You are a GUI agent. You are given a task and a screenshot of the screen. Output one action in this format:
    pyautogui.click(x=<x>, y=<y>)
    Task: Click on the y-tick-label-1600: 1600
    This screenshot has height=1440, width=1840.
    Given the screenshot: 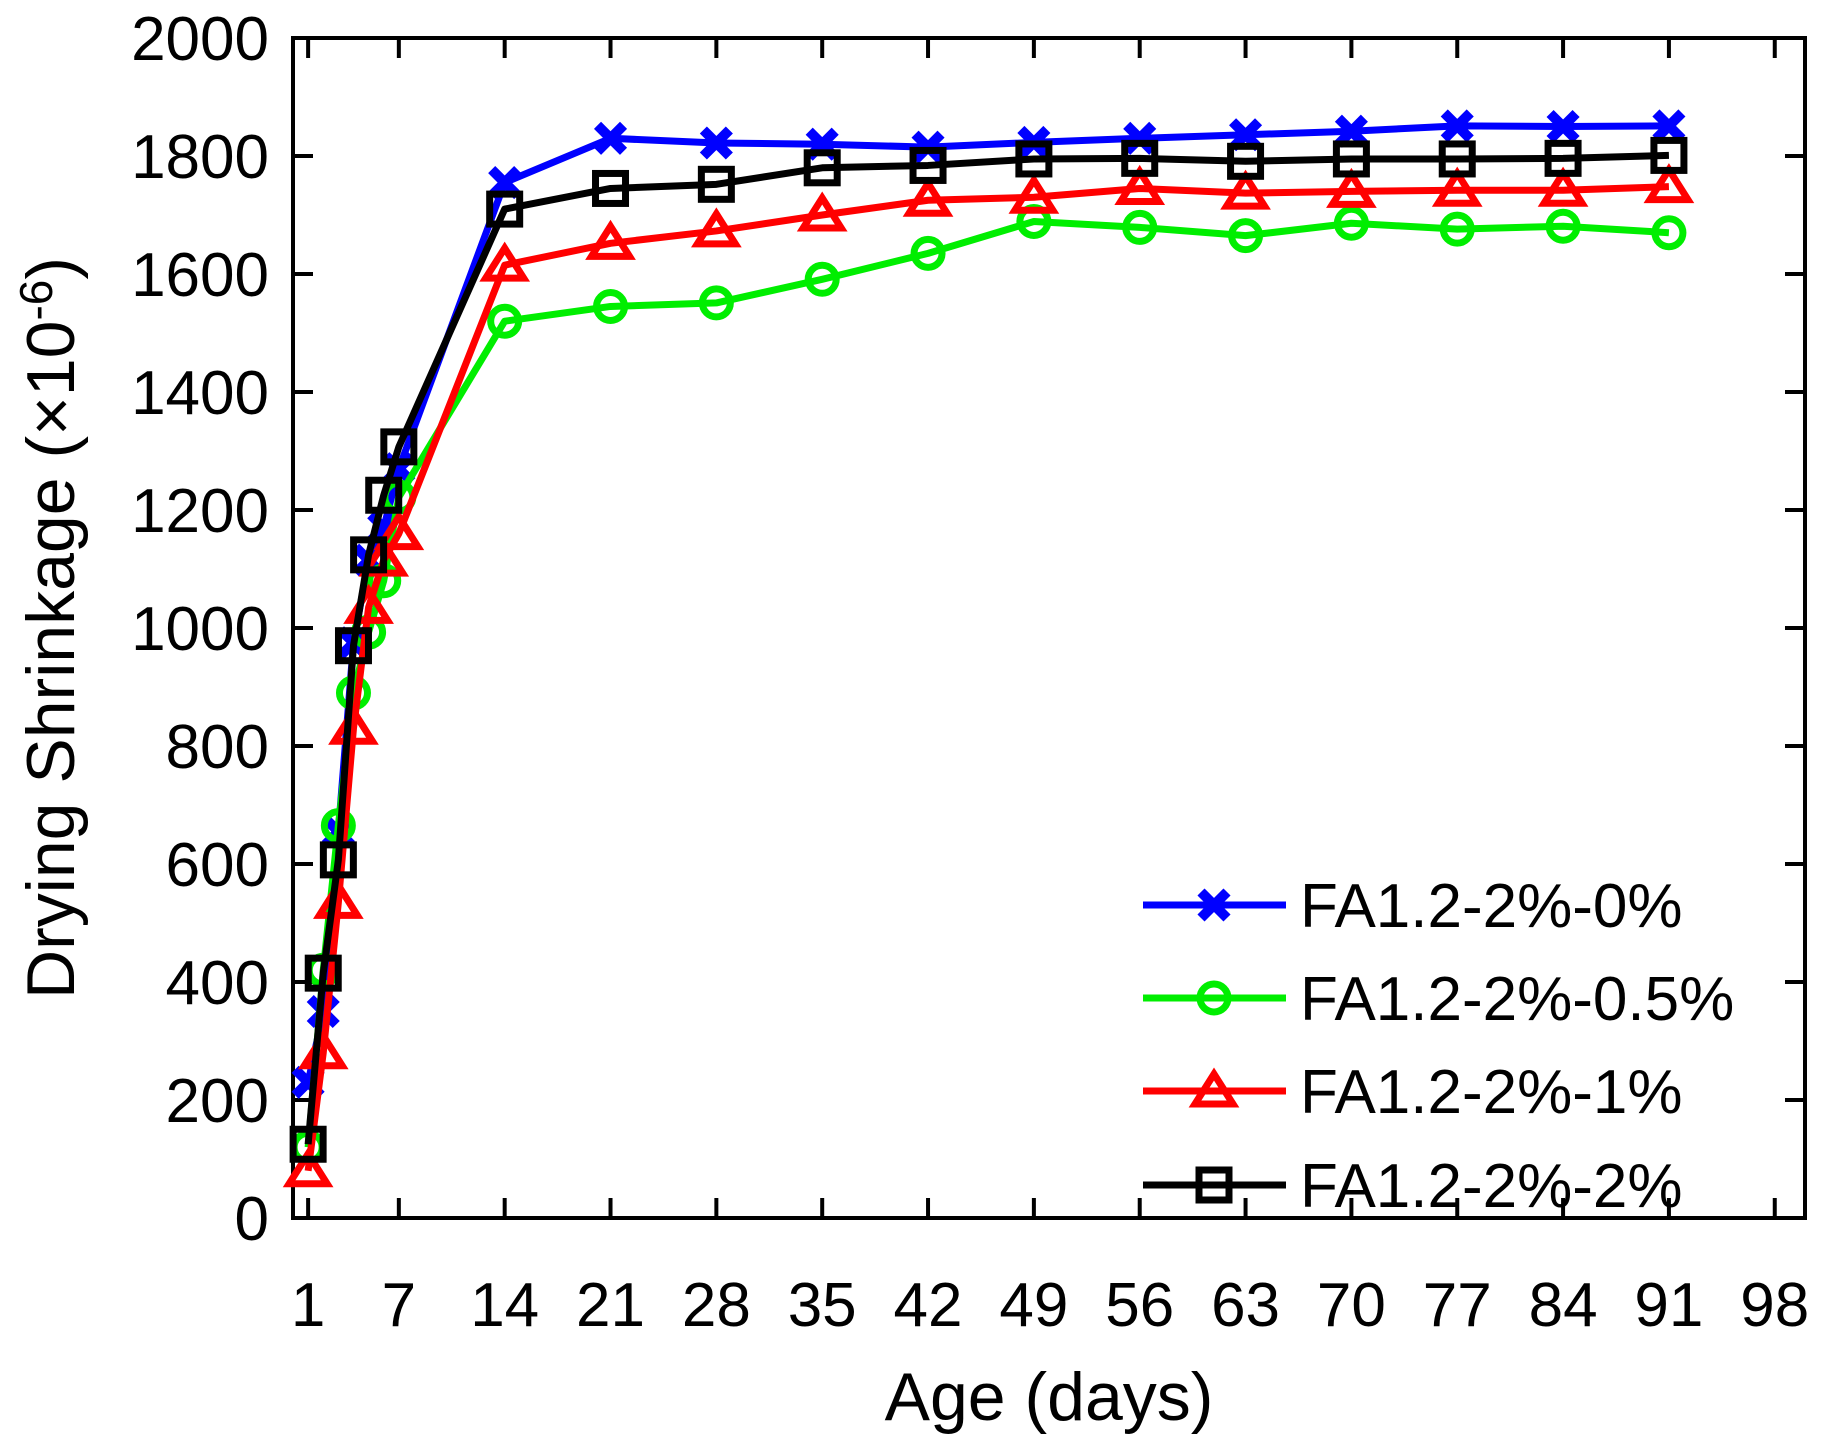 What is the action you would take?
    pyautogui.click(x=200, y=275)
    